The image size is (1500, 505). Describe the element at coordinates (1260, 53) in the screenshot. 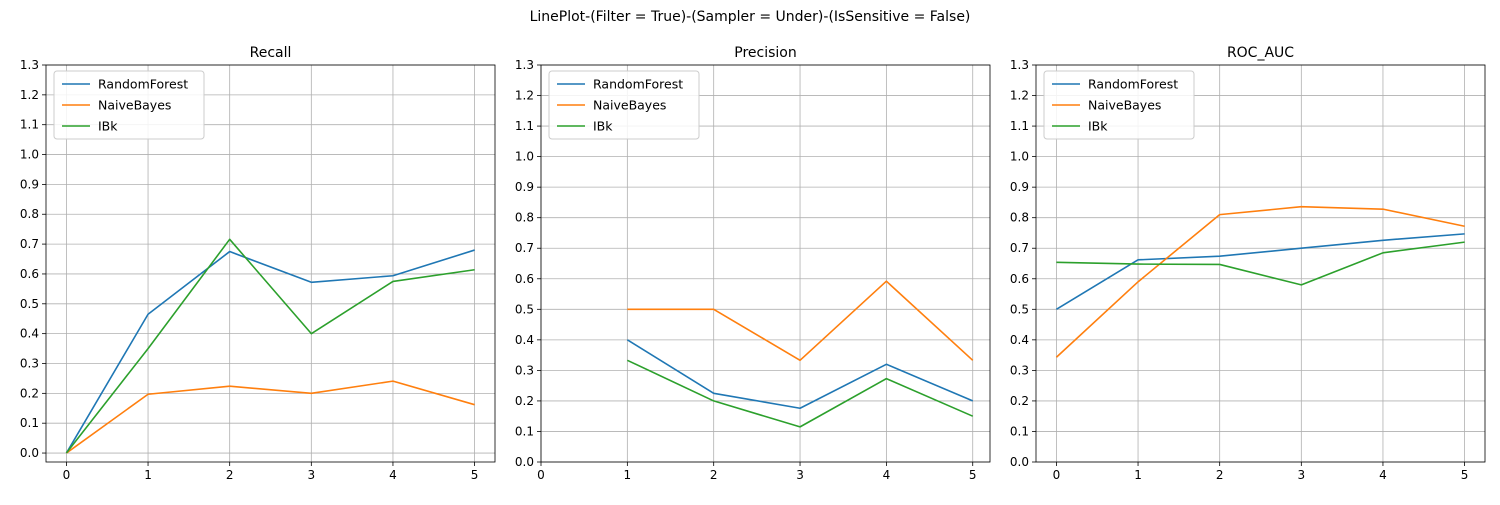

I see `subplot-title: ROC_AUC` at that location.